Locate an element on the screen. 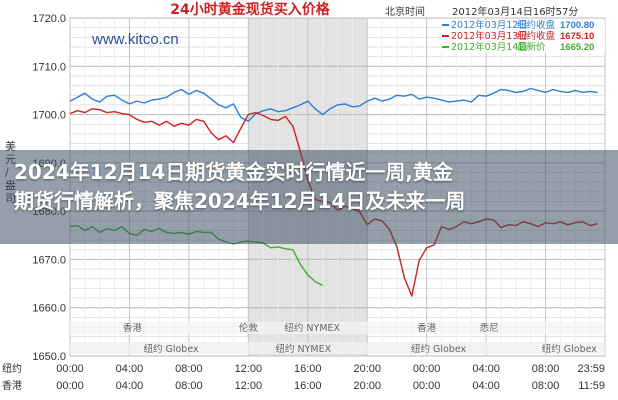 The height and width of the screenshot is (400, 618). y-tick-label: 1670.0 is located at coordinates (49, 260).